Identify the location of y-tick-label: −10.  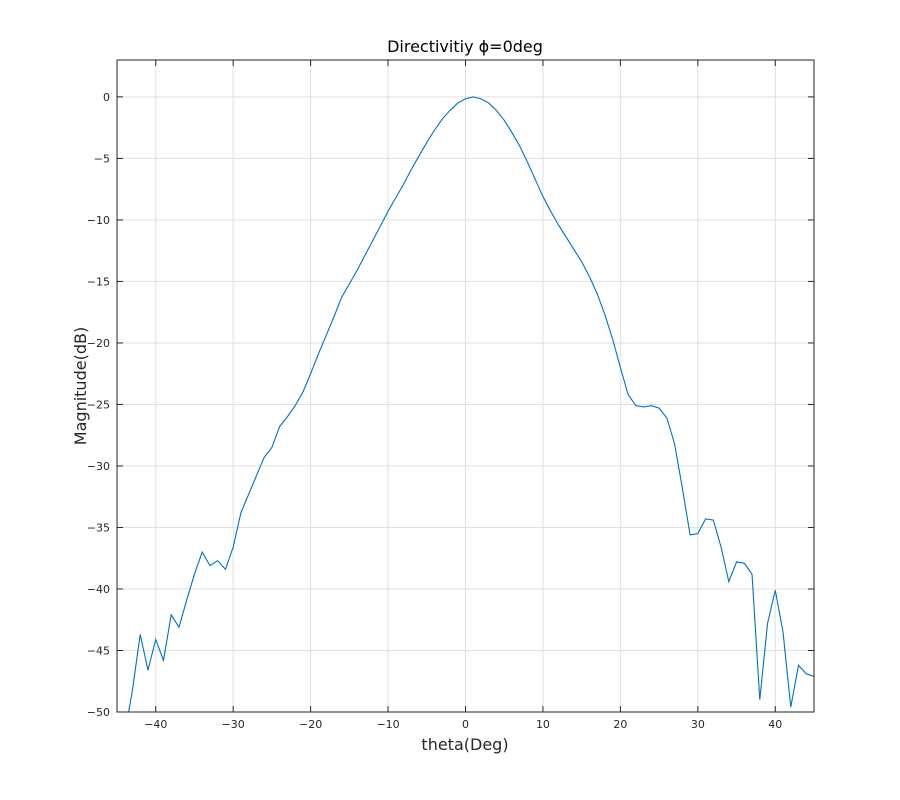
(98, 220).